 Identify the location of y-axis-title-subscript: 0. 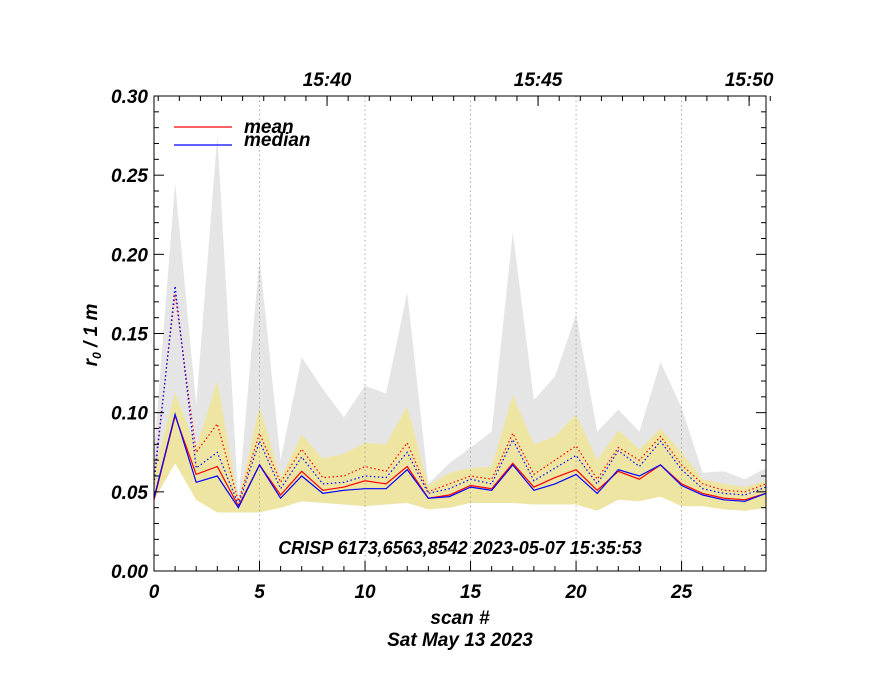
(97, 355).